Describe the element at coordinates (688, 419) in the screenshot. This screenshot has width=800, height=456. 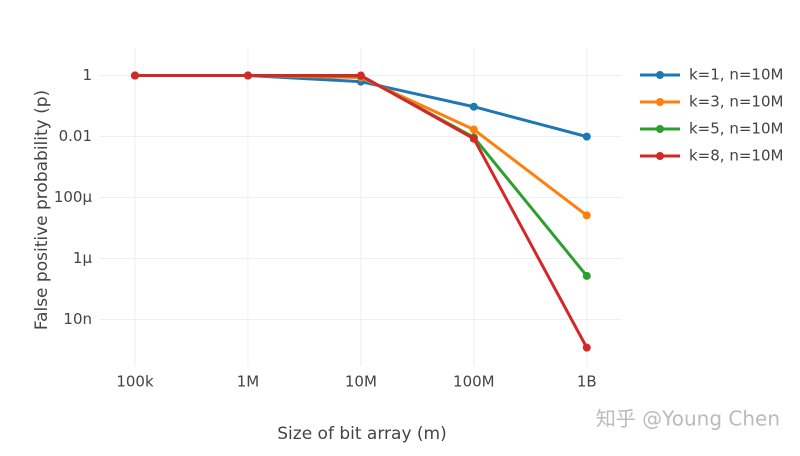
I see `watermark: 知乎 @Young Chen` at that location.